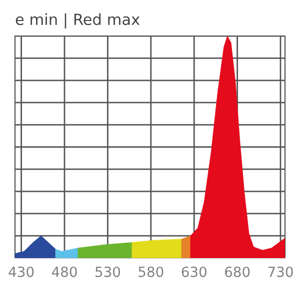 The height and width of the screenshot is (300, 300). Describe the element at coordinates (151, 272) in the screenshot. I see `x-tick-label: 580` at that location.